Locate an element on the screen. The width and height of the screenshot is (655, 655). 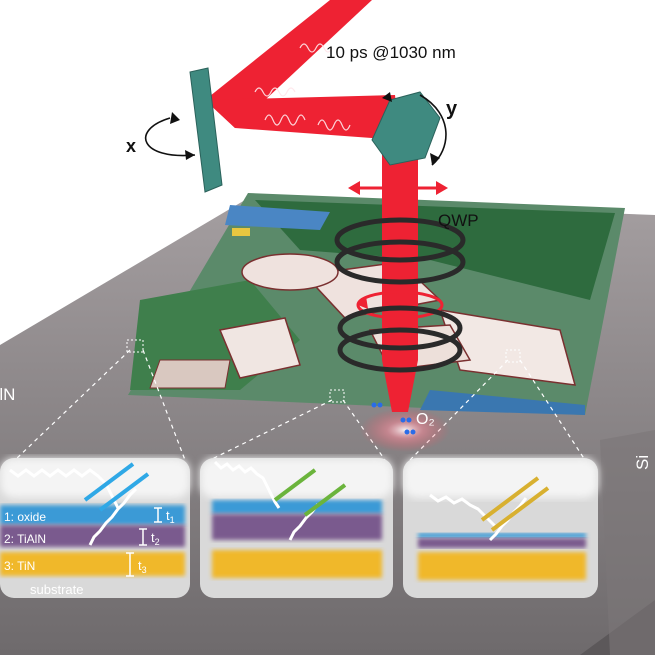
marker-center is located at coordinates (337, 396).